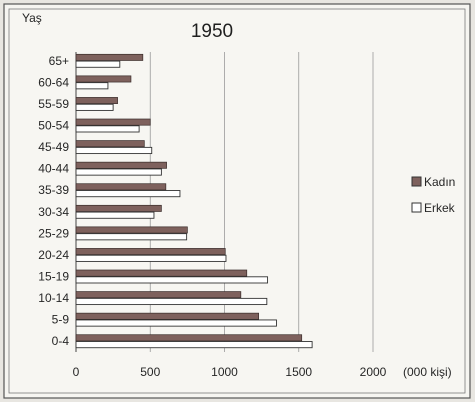 Image resolution: width=475 pixels, height=402 pixels. Describe the element at coordinates (53, 212) in the screenshot. I see `y-tick-label: 30-34` at that location.